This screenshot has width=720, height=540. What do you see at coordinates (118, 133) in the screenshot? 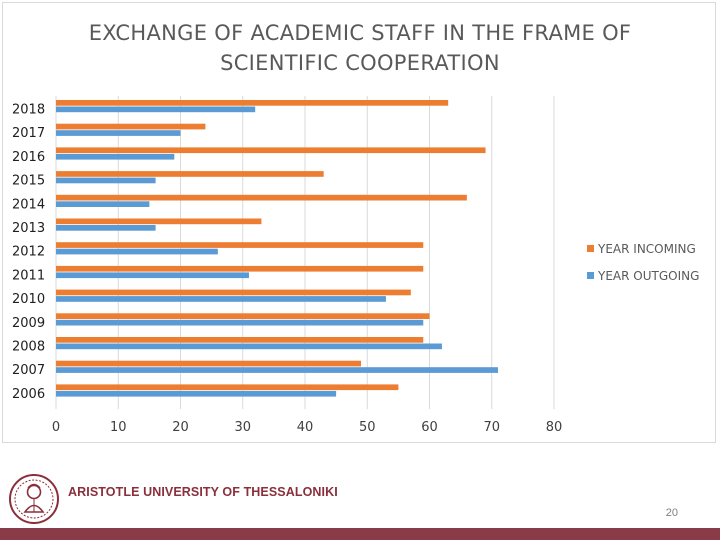
I see `bar-outgoing-2017` at bounding box center [118, 133].